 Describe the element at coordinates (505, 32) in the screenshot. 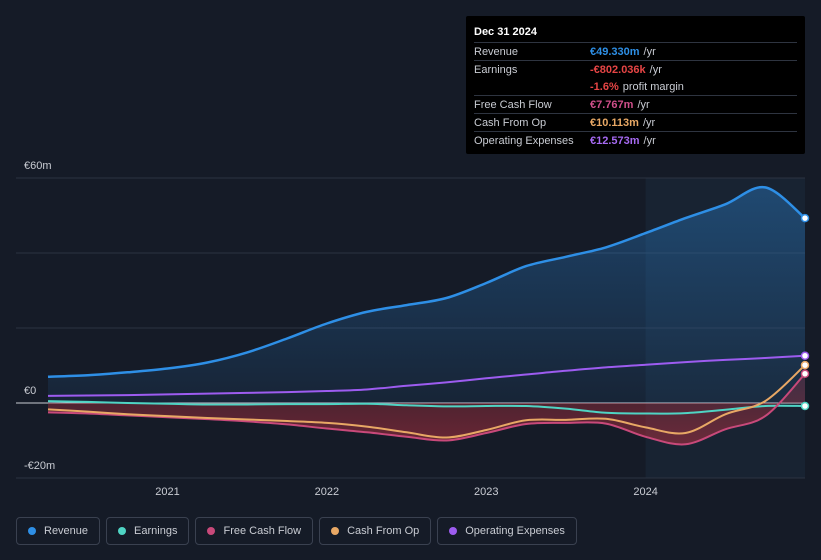

I see `tooltip-date: Dec 31 2024` at that location.